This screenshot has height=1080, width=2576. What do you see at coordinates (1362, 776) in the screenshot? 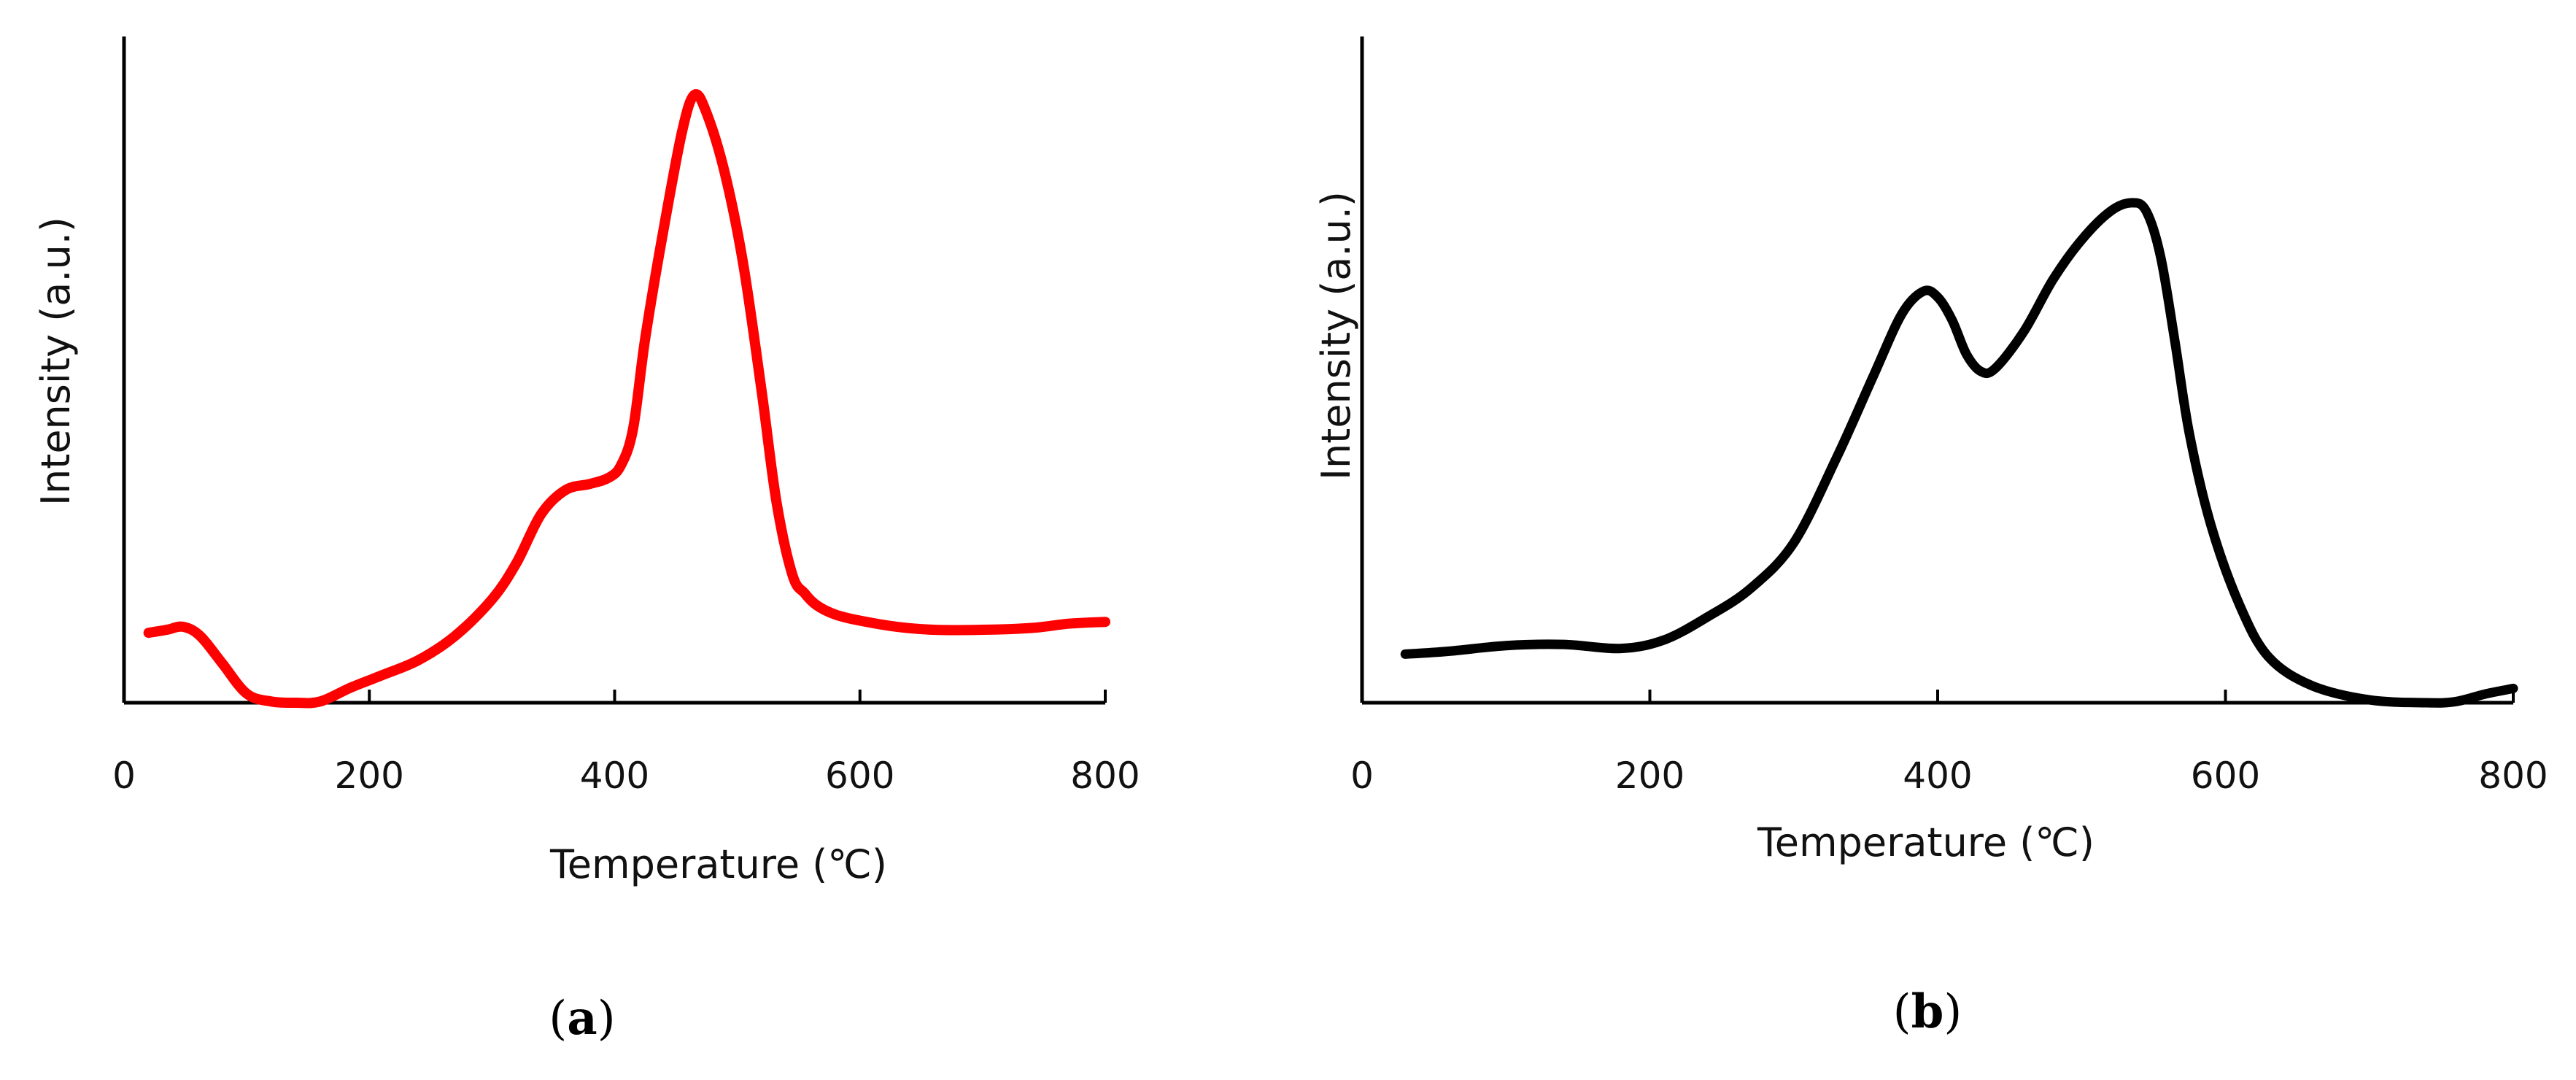
I see `x-tick-label-b-0: 0` at bounding box center [1362, 776].